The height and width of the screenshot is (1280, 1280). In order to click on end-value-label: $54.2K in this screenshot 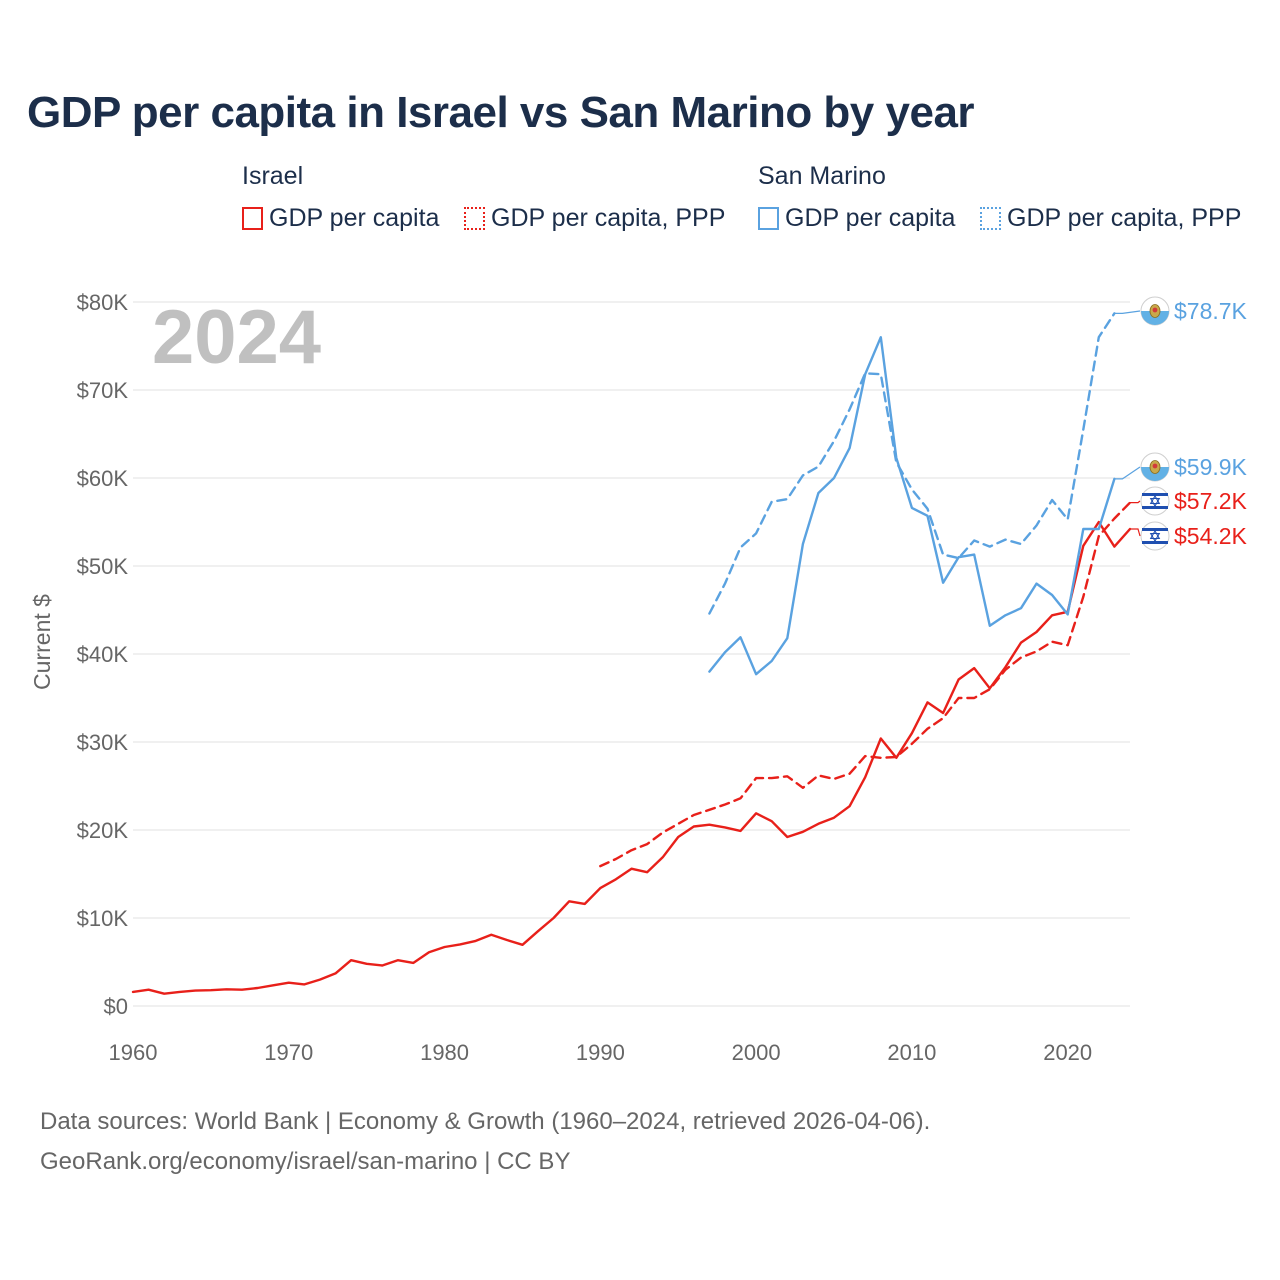, I will do `click(1211, 536)`.